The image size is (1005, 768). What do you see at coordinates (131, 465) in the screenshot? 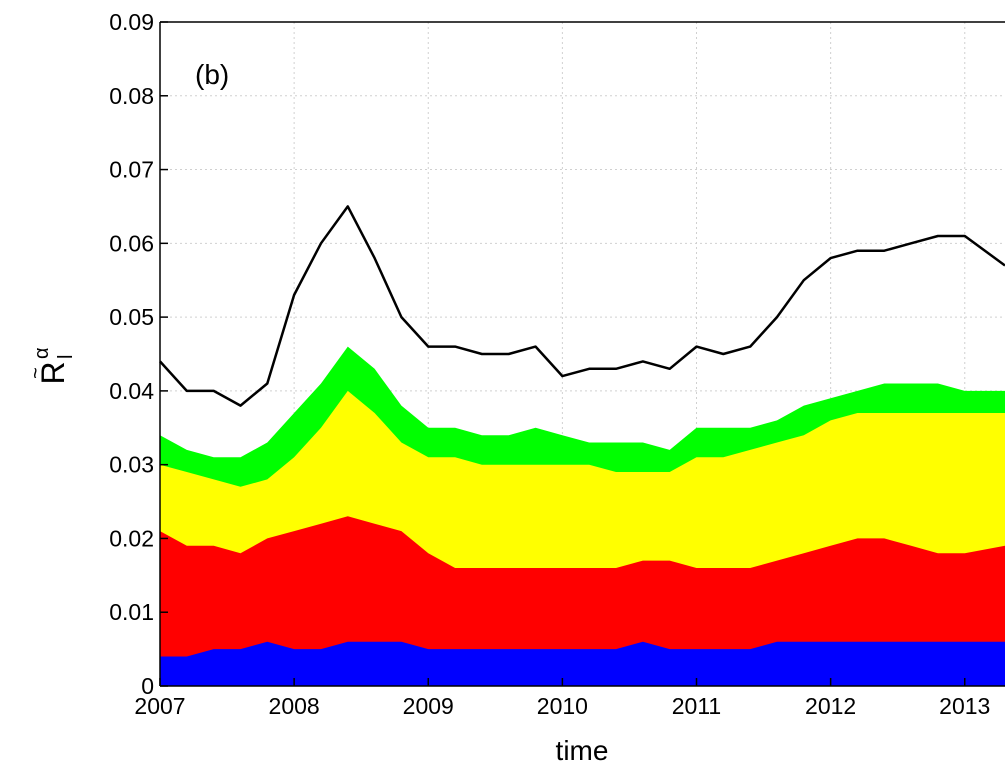
I see `y-tick-label-3: 0.03` at bounding box center [131, 465].